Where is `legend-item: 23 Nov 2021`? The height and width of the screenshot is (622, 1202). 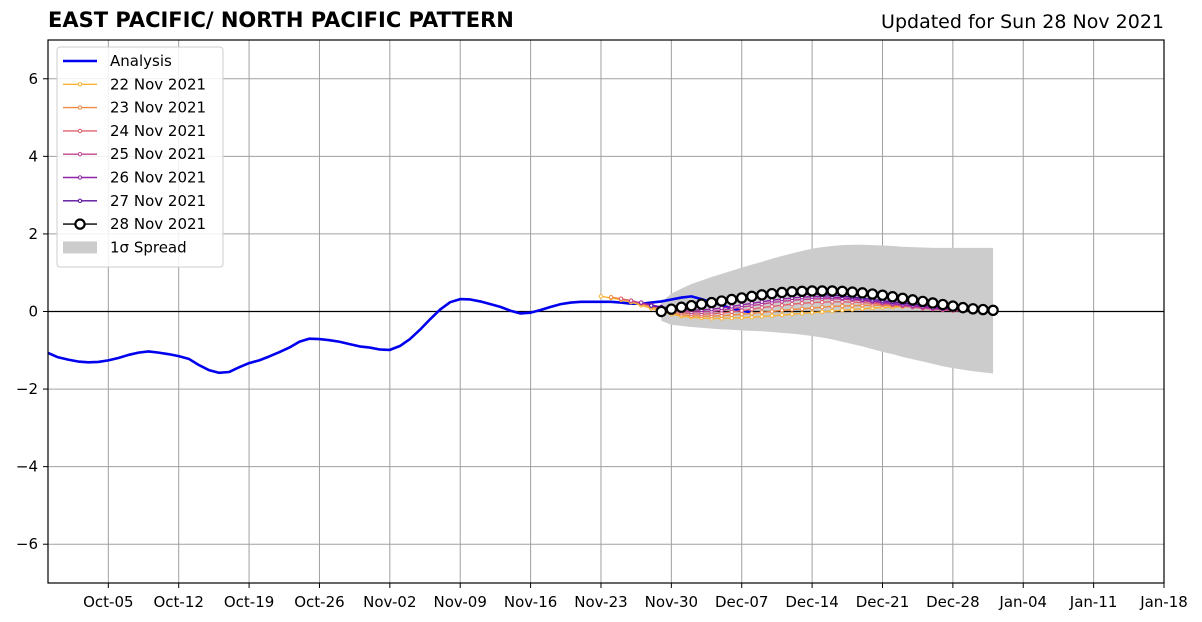 legend-item: 23 Nov 2021 is located at coordinates (134, 108).